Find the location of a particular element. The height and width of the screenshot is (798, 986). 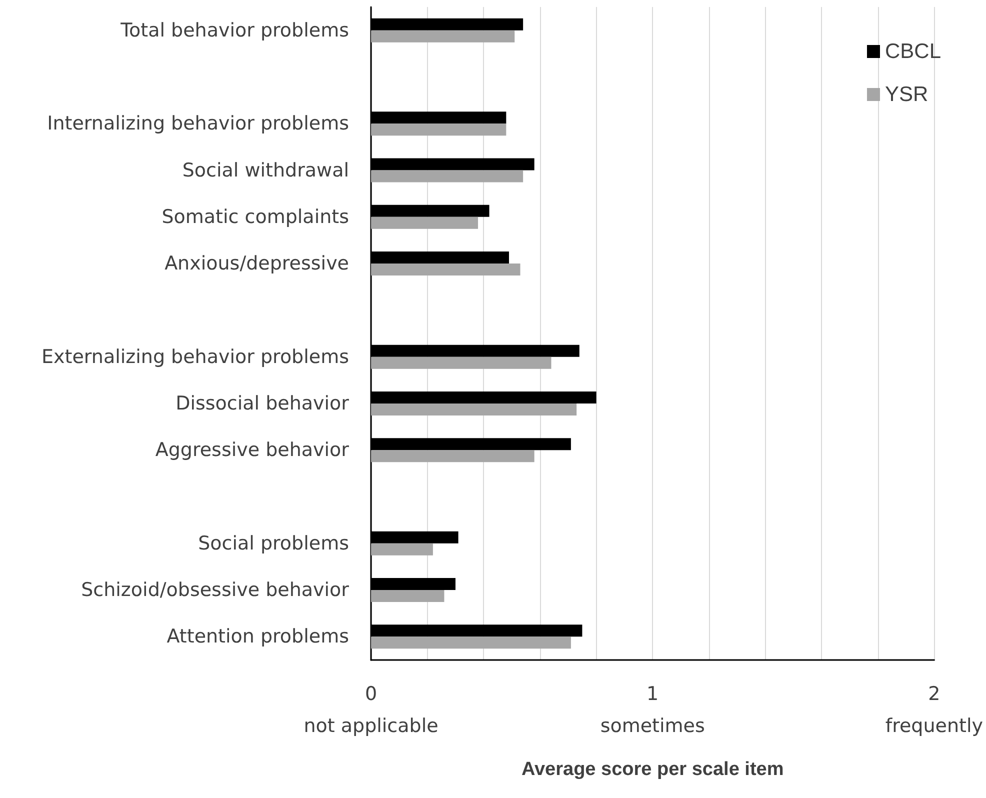

y-tick-label: Social withdrawal is located at coordinates (265, 170).